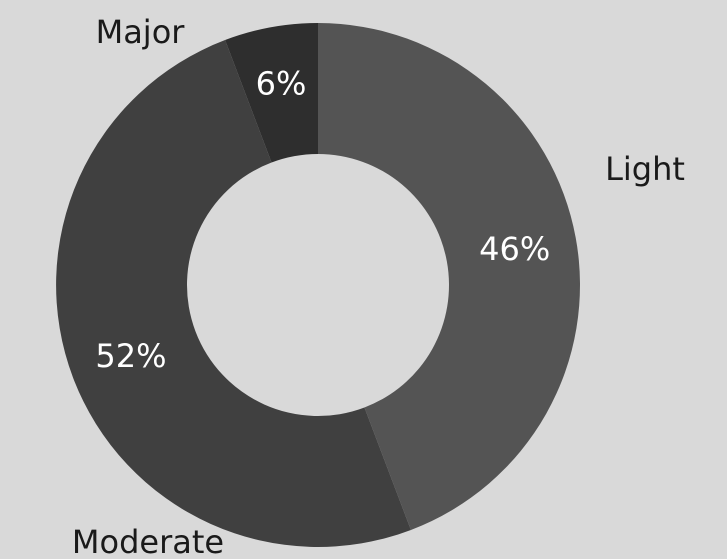 Image resolution: width=727 pixels, height=559 pixels. Describe the element at coordinates (141, 32) in the screenshot. I see `category-label-major: Major` at that location.